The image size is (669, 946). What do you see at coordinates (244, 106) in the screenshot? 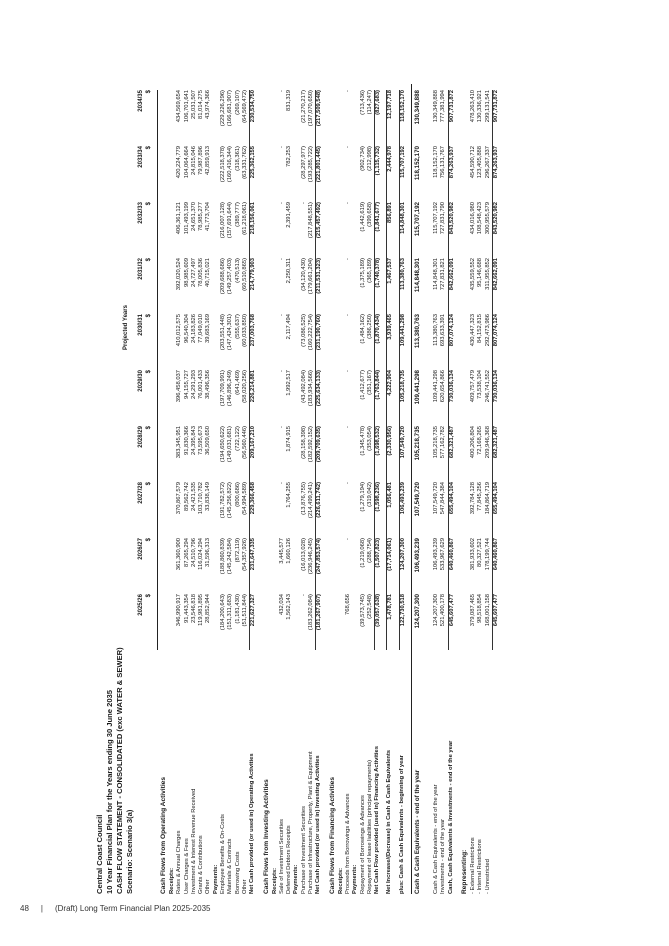
I see `table-cell: (64,569,472)` at bounding box center [244, 106].